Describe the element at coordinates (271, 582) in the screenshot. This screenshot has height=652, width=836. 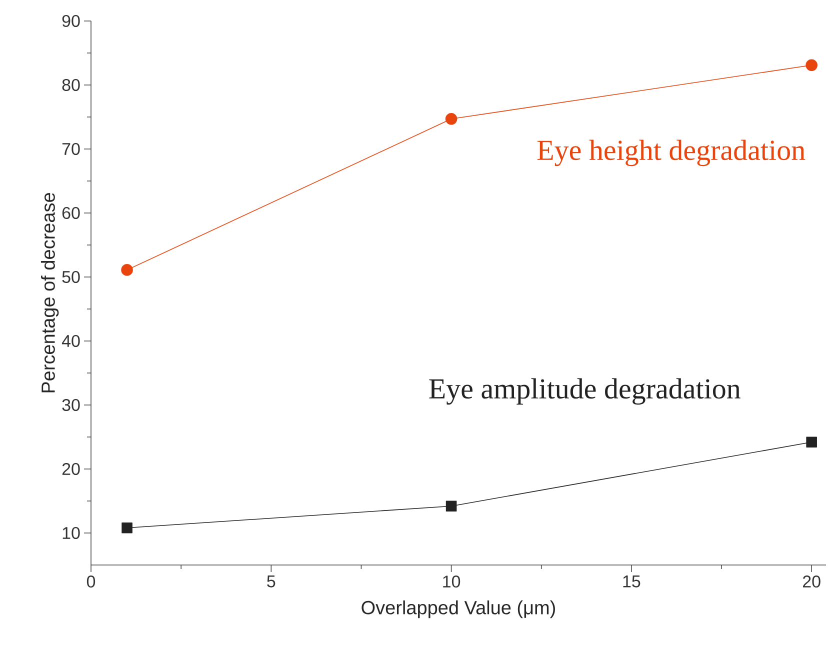
I see `x-tick-label: 5` at that location.